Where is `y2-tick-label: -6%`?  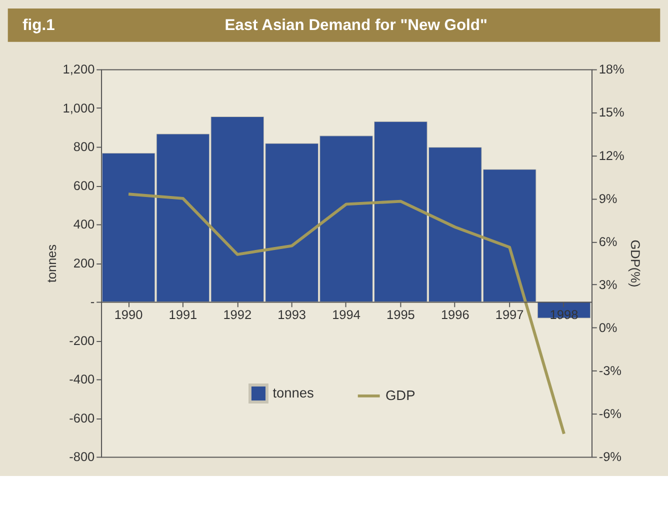 y2-tick-label: -6% is located at coordinates (610, 414).